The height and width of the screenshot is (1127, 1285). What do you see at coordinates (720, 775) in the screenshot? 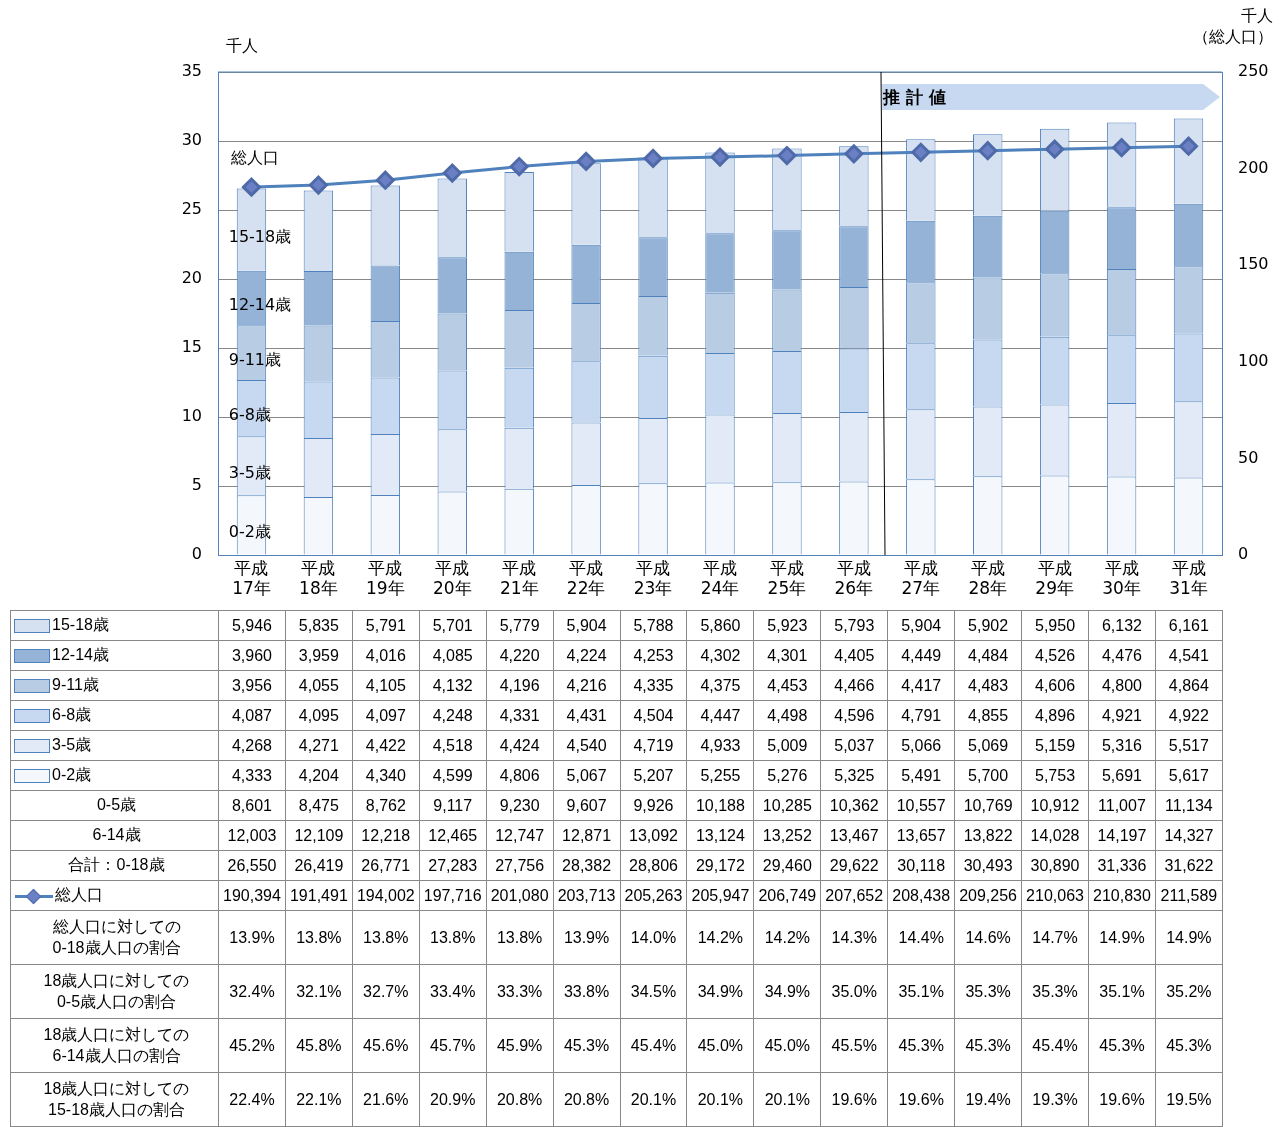
I see `text: 5,255` at bounding box center [720, 775].